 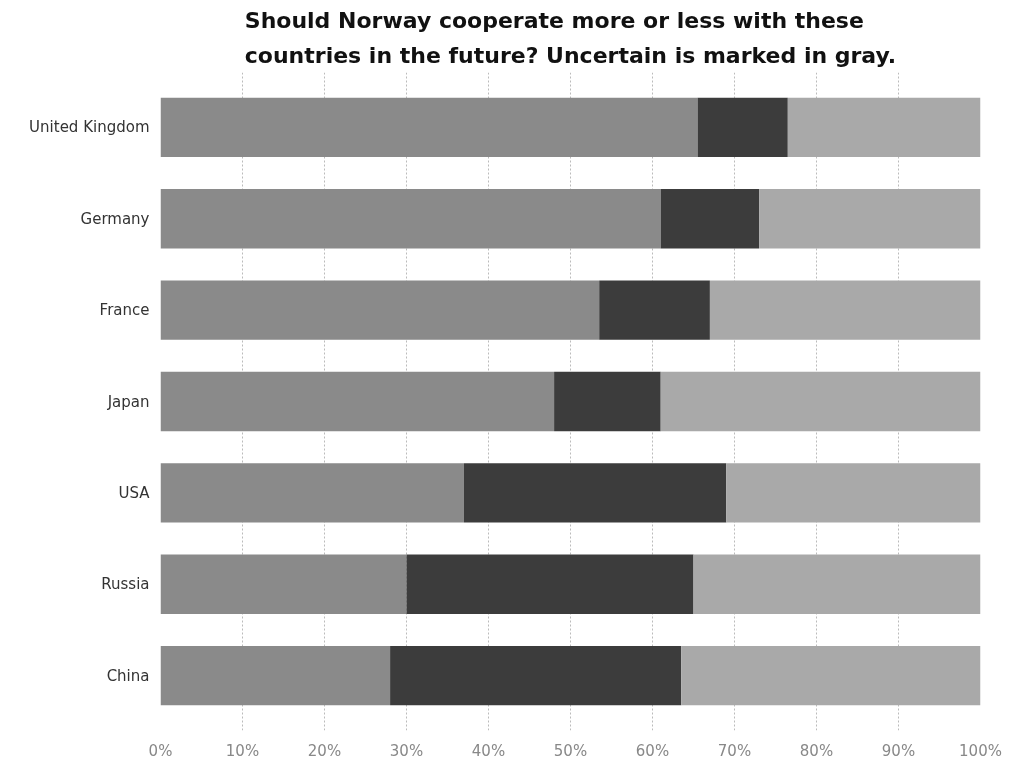 I want to click on x-tick-label: 70%, so click(x=734, y=750).